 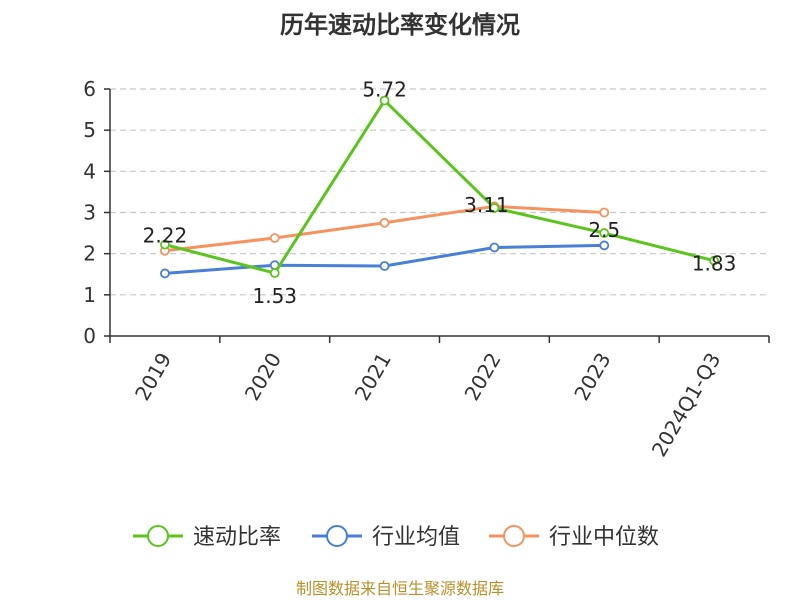 I want to click on data-label: 5.72, so click(x=384, y=90).